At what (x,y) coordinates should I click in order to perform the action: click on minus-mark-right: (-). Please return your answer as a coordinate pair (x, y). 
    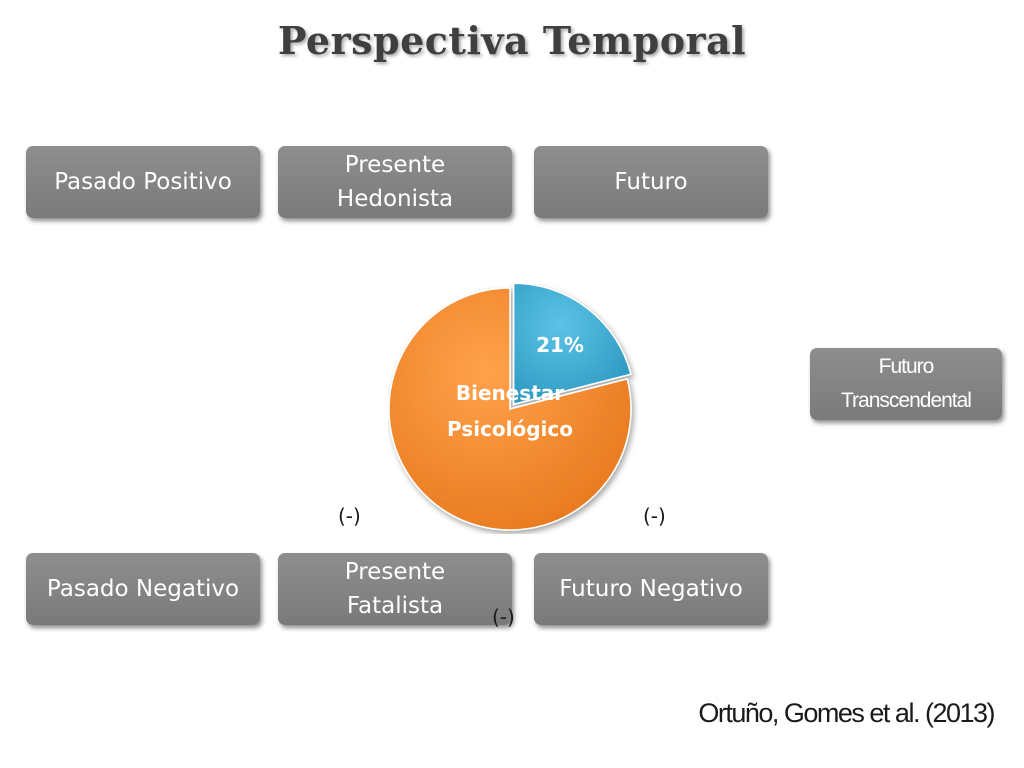
    Looking at the image, I should click on (654, 516).